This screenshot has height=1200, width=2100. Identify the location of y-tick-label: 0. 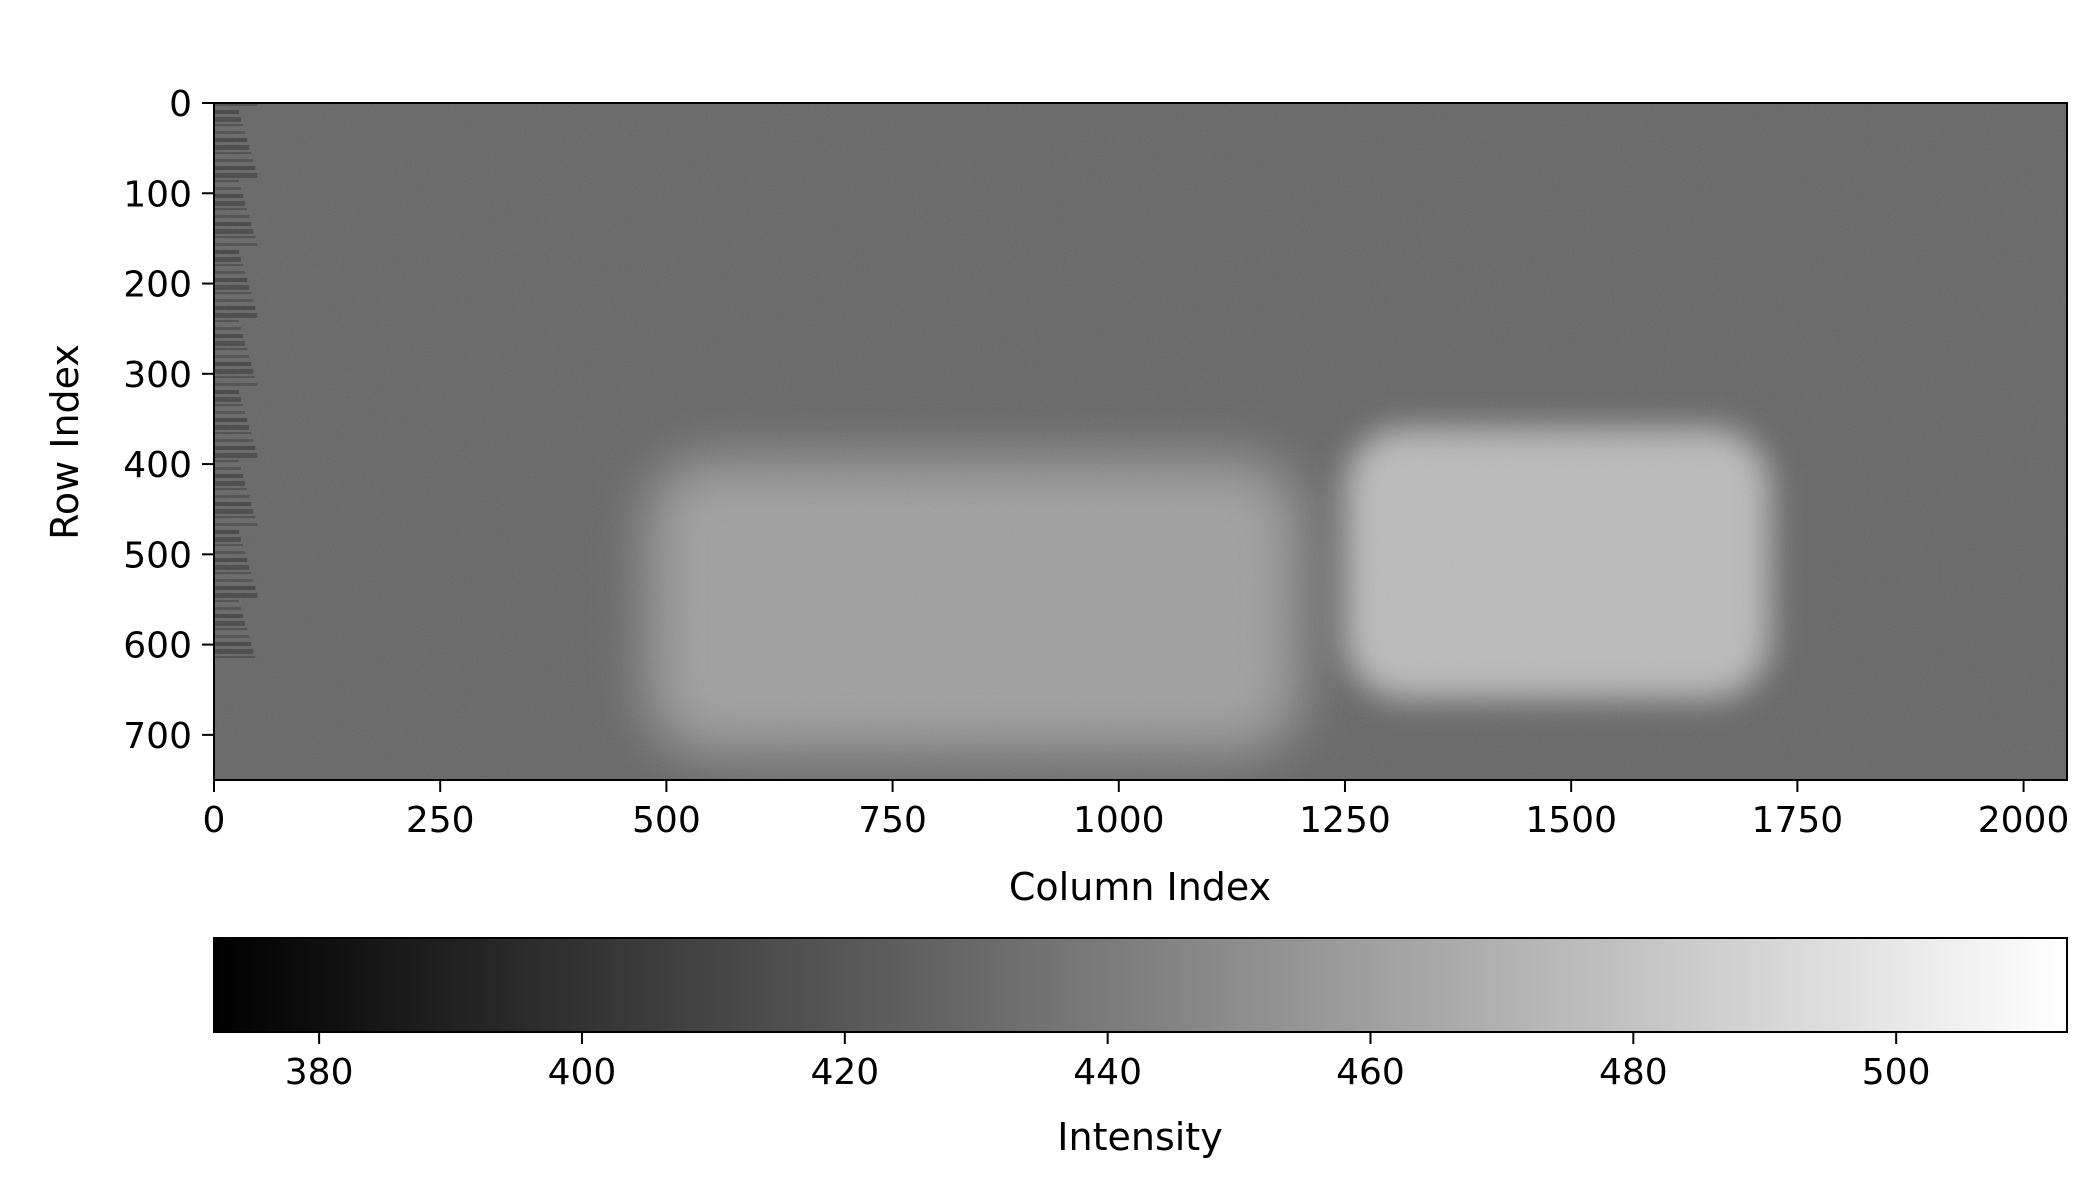
(180, 104).